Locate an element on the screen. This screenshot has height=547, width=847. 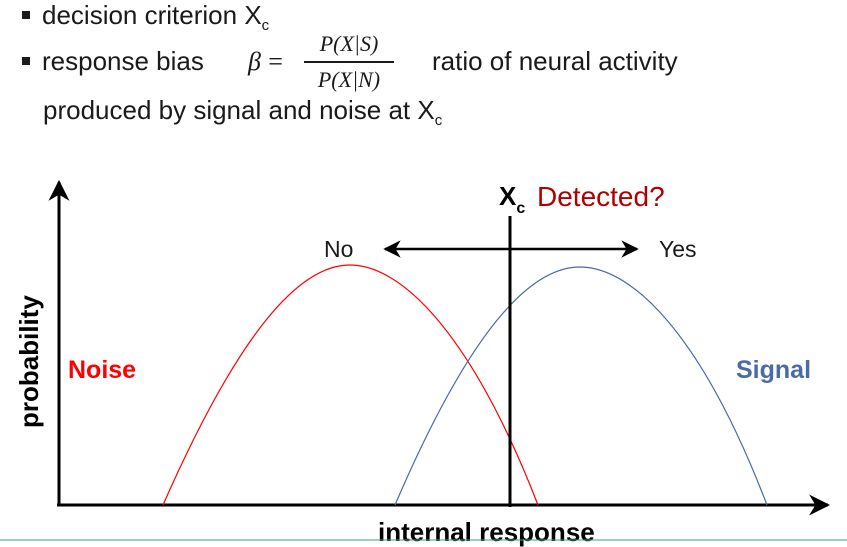
likelihood-fraction: P(X|S) P(X|N) is located at coordinates (349, 62).